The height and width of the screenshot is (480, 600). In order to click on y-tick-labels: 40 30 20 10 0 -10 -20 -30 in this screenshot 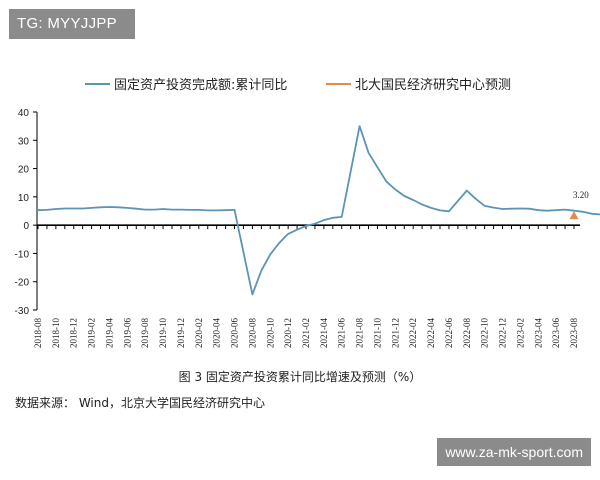, I will do `click(22, 212)`.